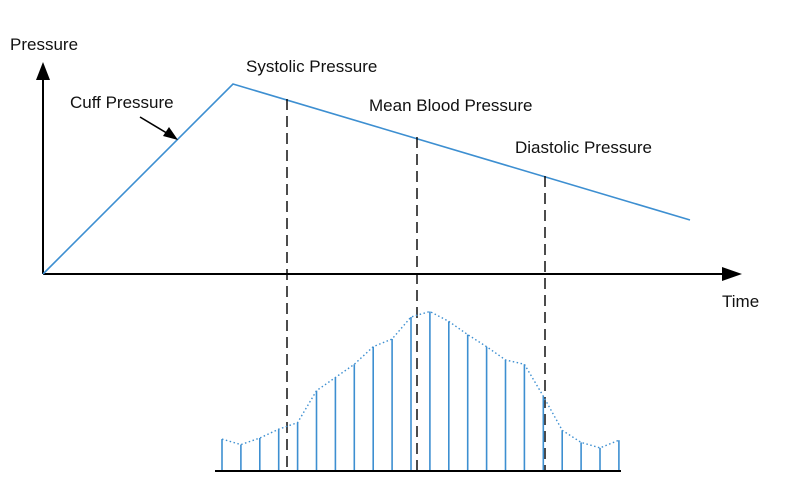  What do you see at coordinates (122, 102) in the screenshot?
I see `cuff-pressure-label: Cuff Pressure` at bounding box center [122, 102].